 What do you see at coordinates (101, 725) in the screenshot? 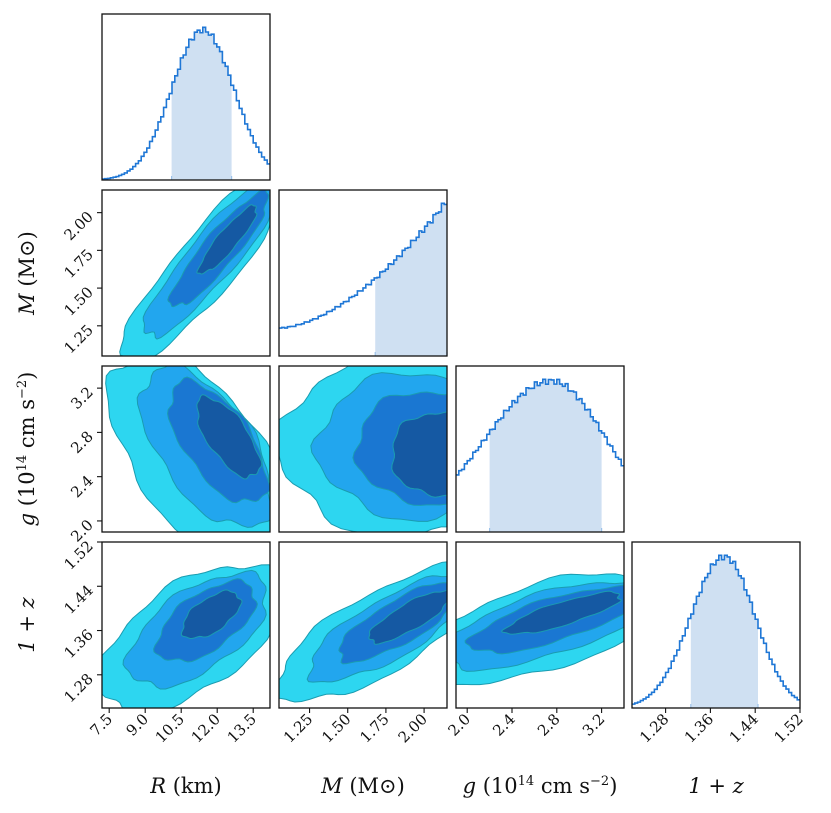
I see `x-tick-label: 7.5` at bounding box center [101, 725].